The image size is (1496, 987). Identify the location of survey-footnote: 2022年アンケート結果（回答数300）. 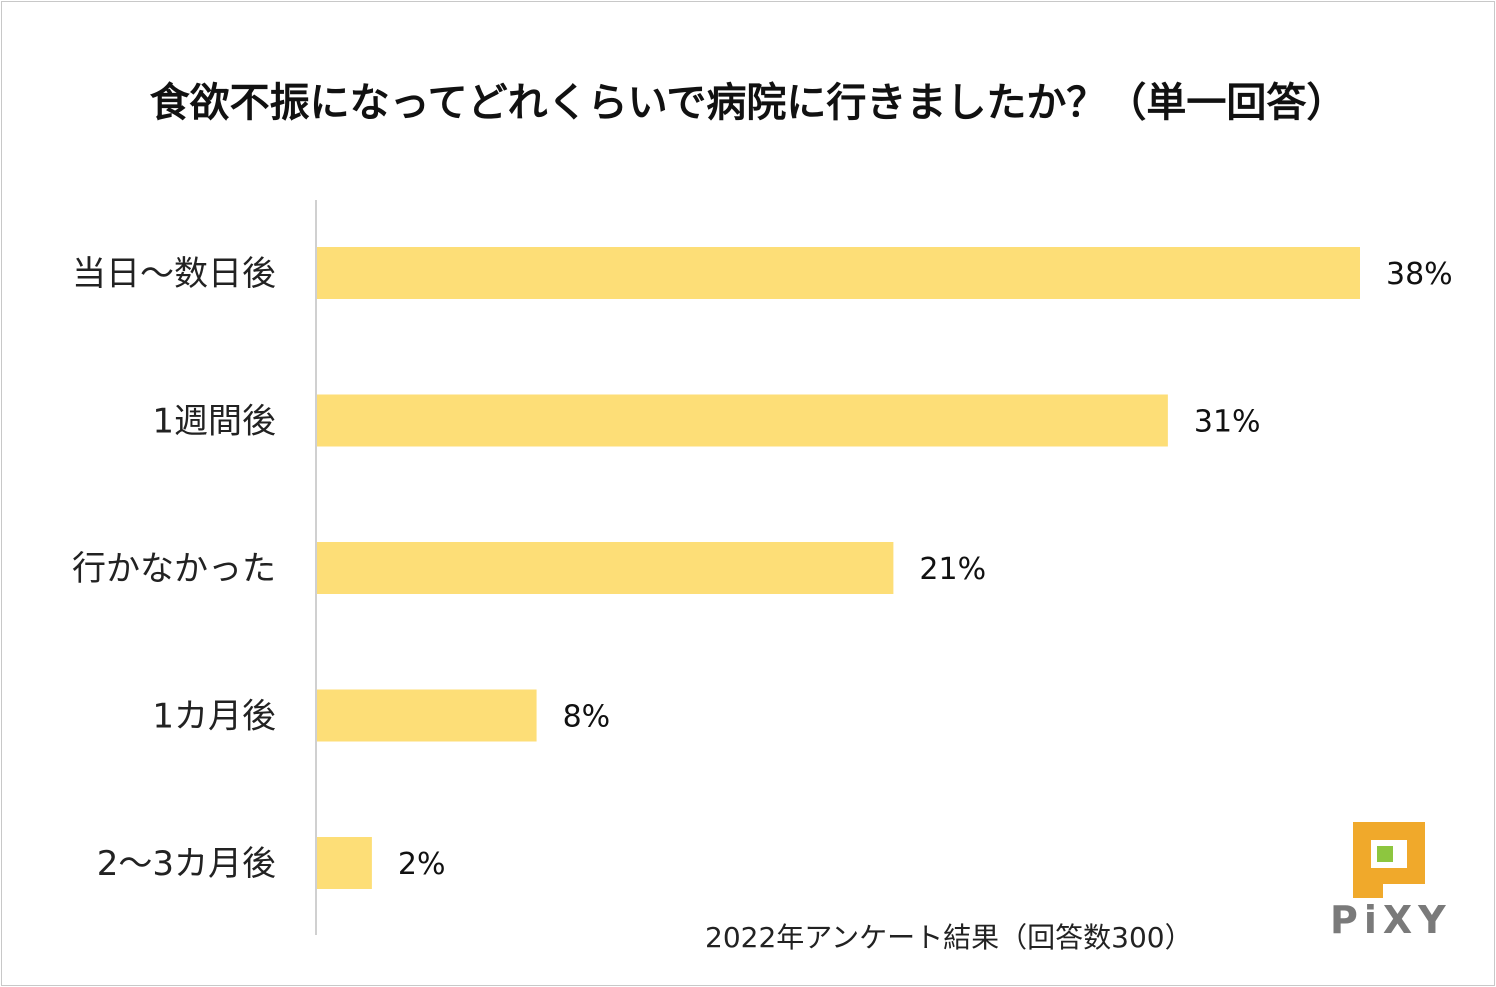
(949, 937).